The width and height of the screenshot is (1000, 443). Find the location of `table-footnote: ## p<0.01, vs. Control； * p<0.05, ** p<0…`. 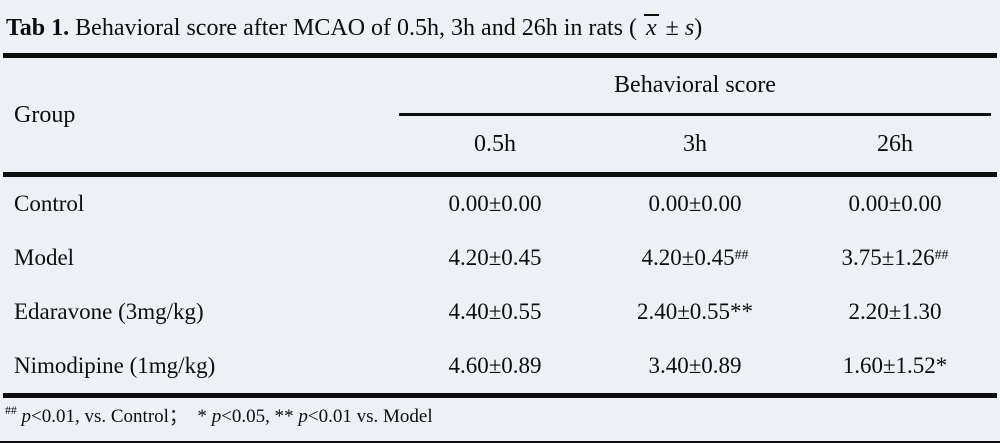

table-footnote: ## p<0.01, vs. Control； * p<0.05, ** p<0… is located at coordinates (500, 419).